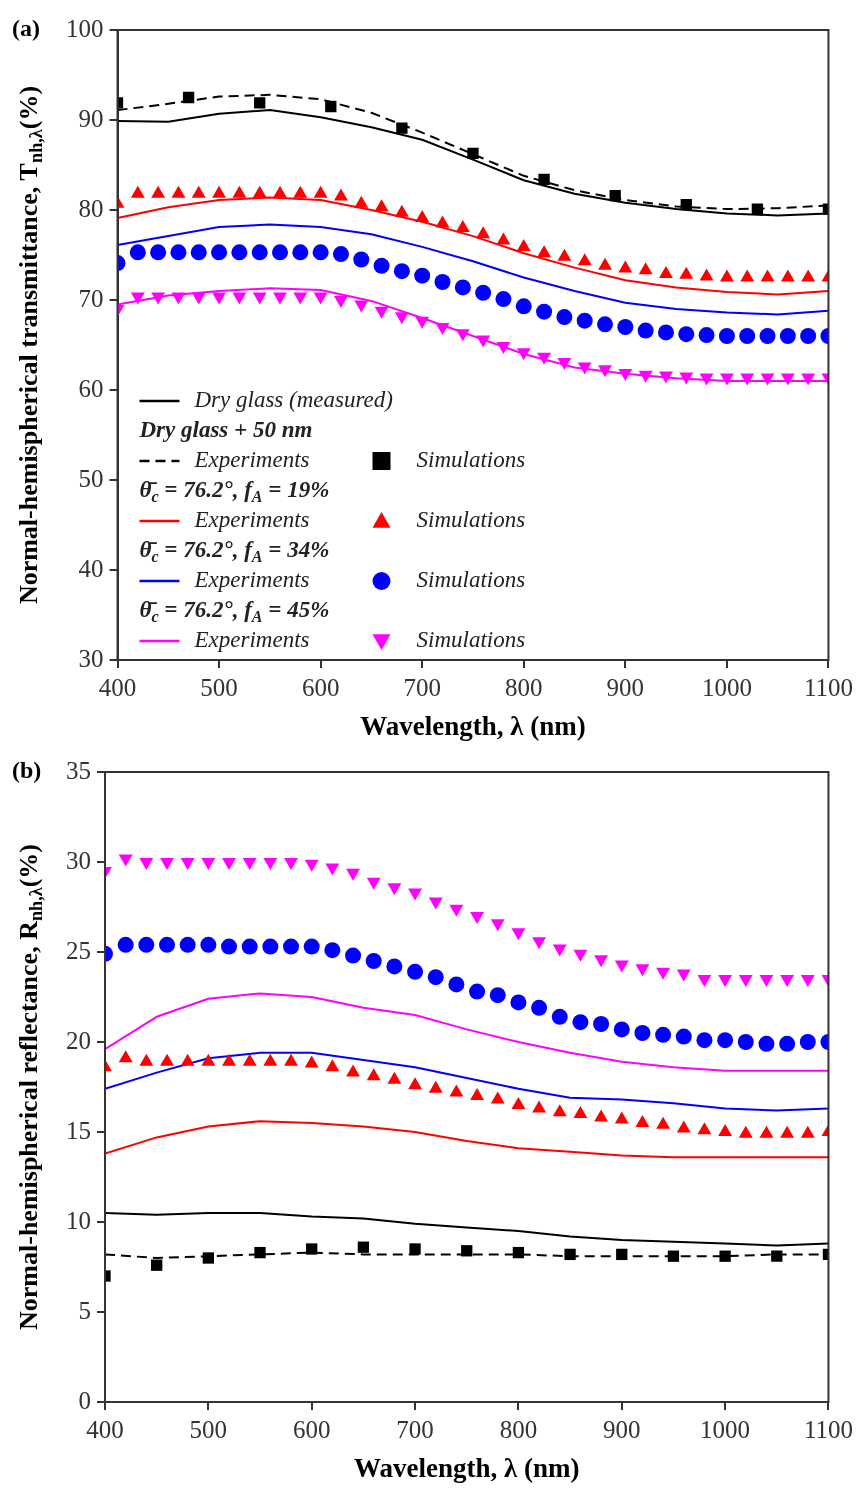  What do you see at coordinates (30, 1087) in the screenshot?
I see `y-axis-title: Normal-hemispherical reflectance, Rnh,λ(%)` at bounding box center [30, 1087].